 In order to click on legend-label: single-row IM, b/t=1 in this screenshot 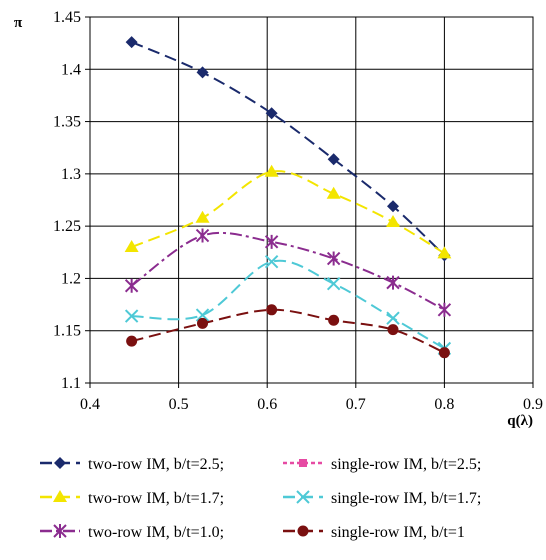, I will do `click(398, 532)`.